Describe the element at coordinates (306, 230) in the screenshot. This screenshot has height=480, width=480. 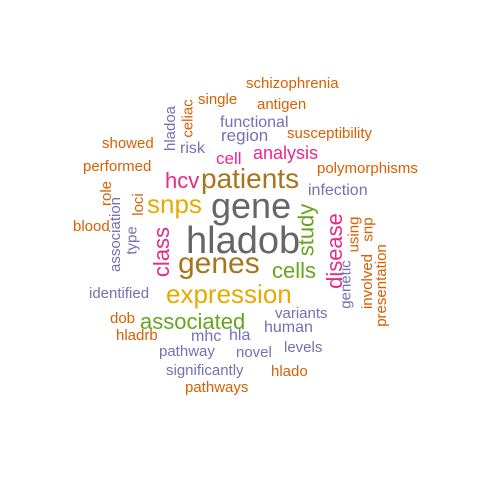
I see `word-study: study` at that location.